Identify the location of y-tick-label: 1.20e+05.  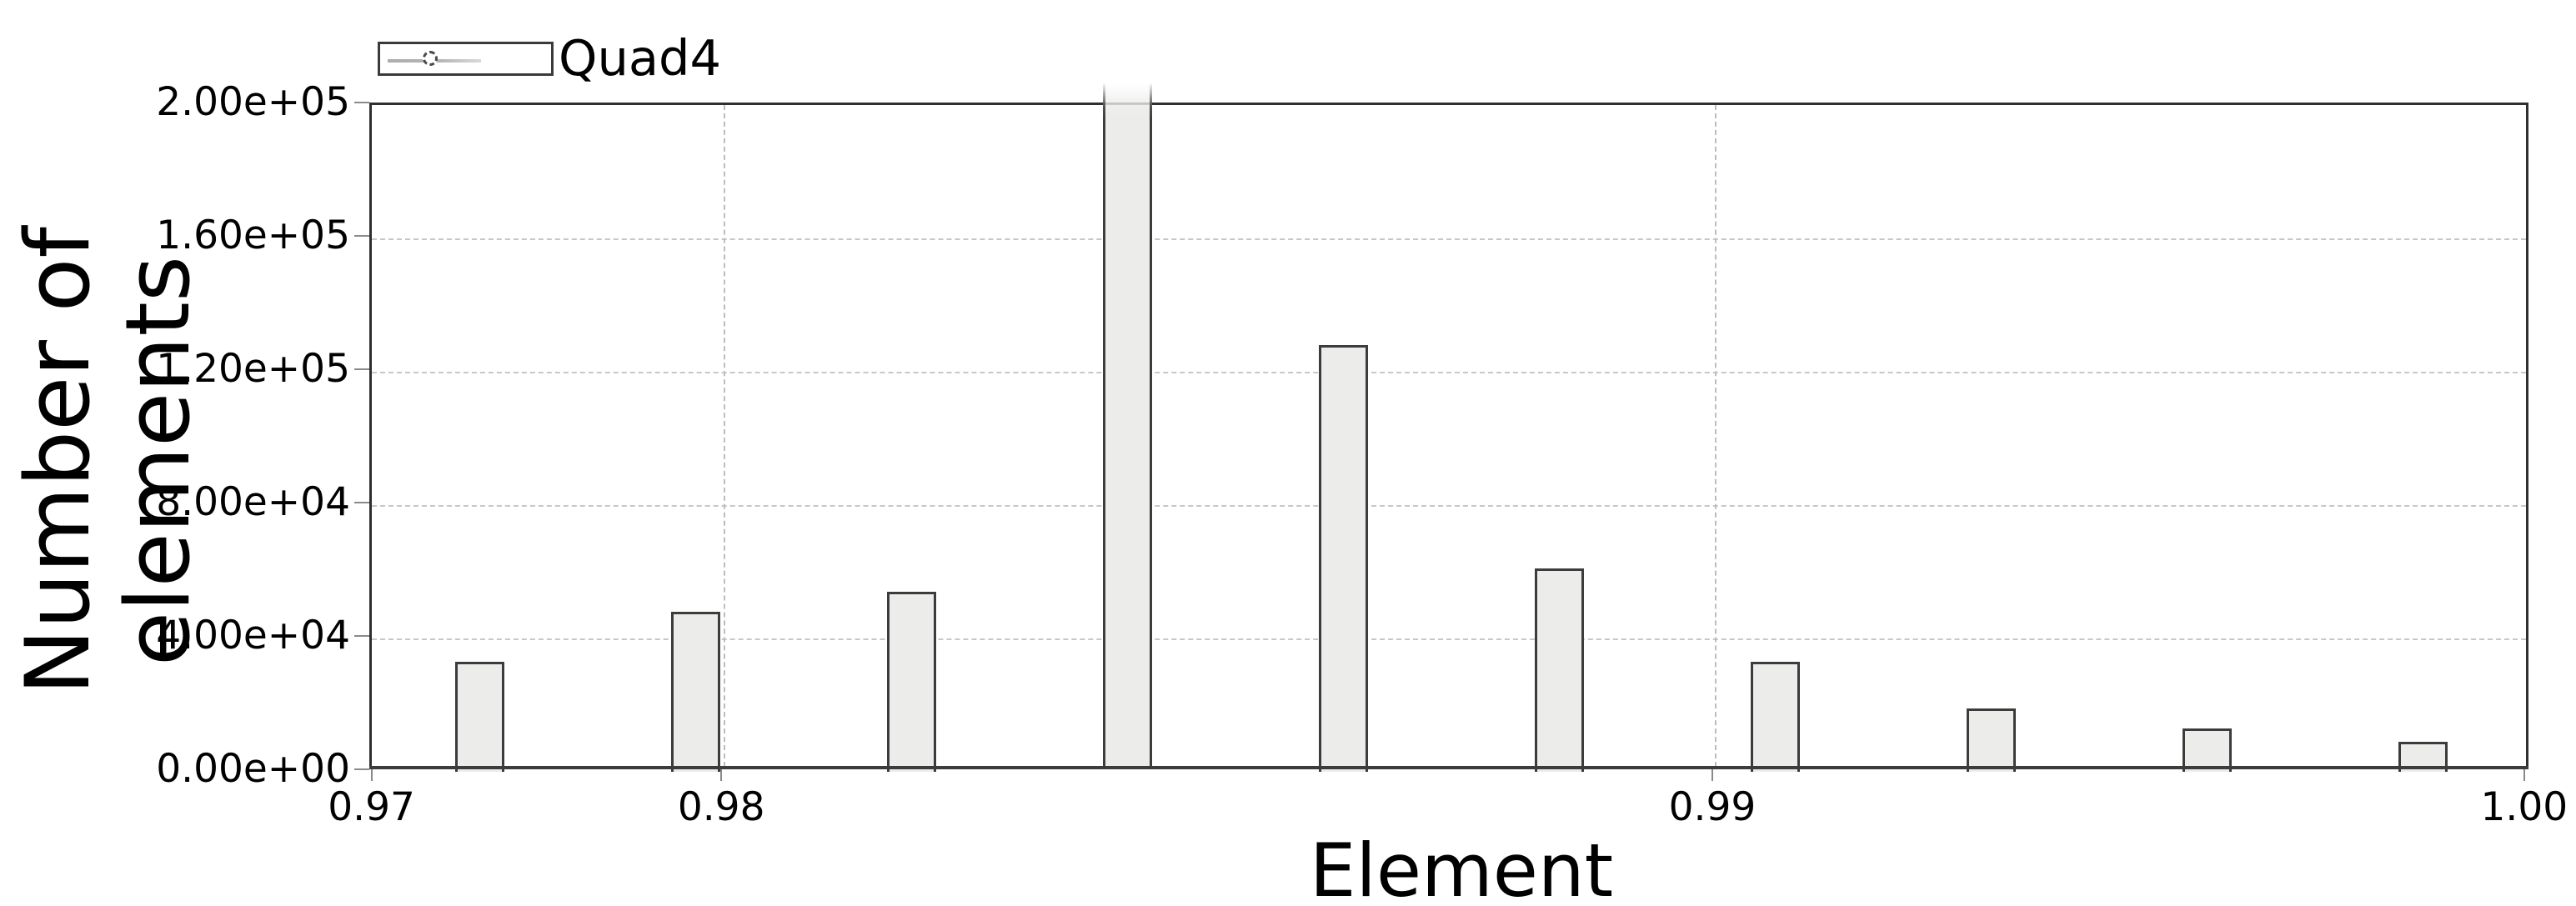
(253, 369).